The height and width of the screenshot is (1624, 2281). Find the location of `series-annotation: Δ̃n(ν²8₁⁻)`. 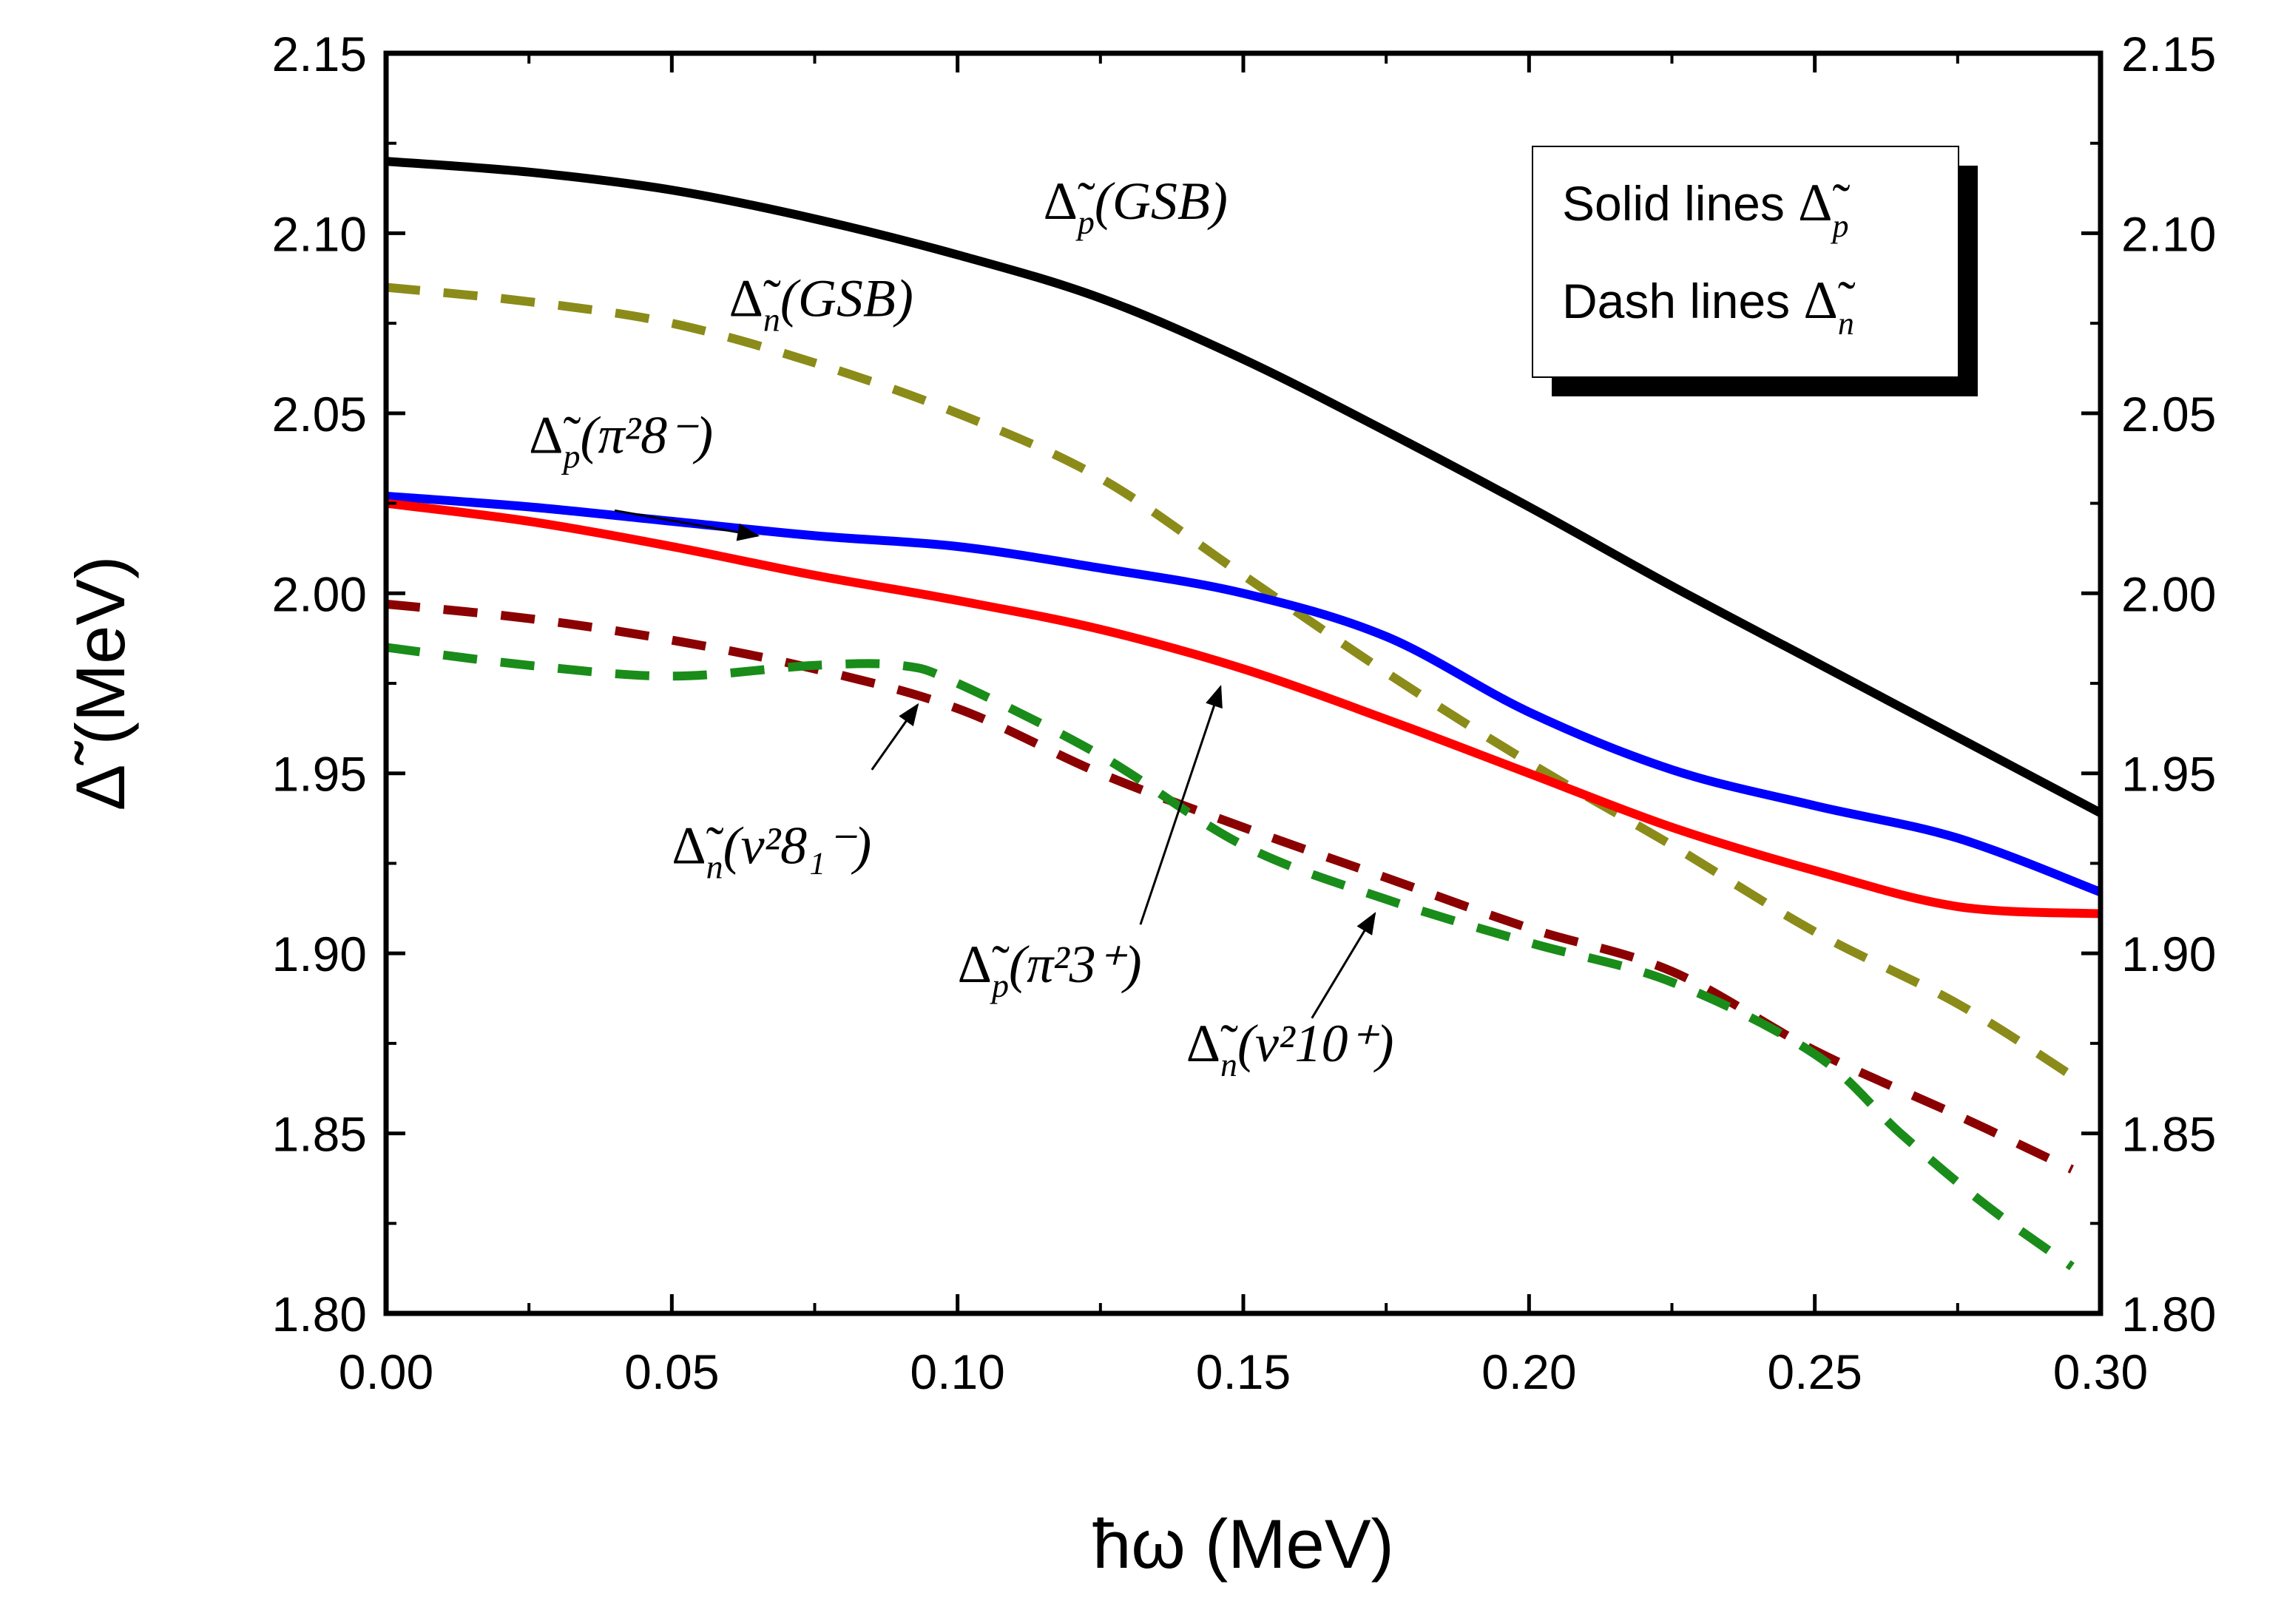

series-annotation: Δ̃n(ν²8₁⁻) is located at coordinates (796, 794).